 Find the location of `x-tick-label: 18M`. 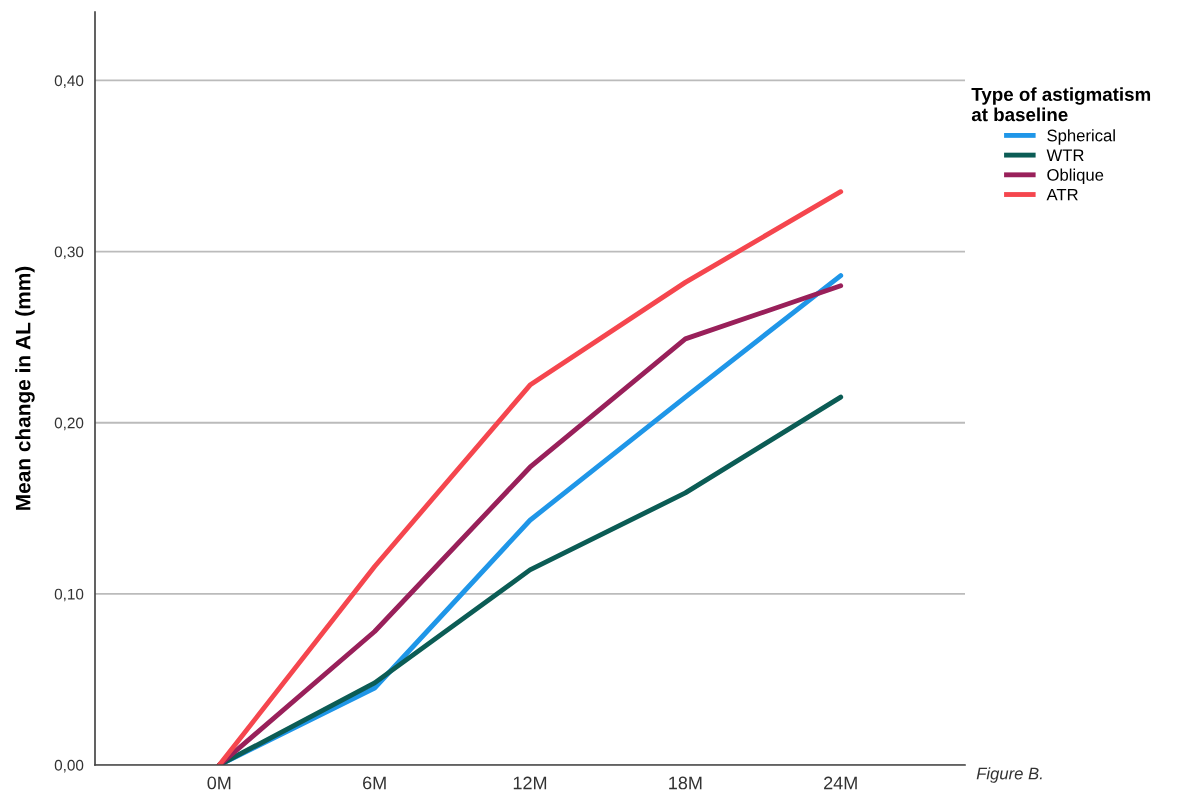

x-tick-label: 18M is located at coordinates (685, 783).